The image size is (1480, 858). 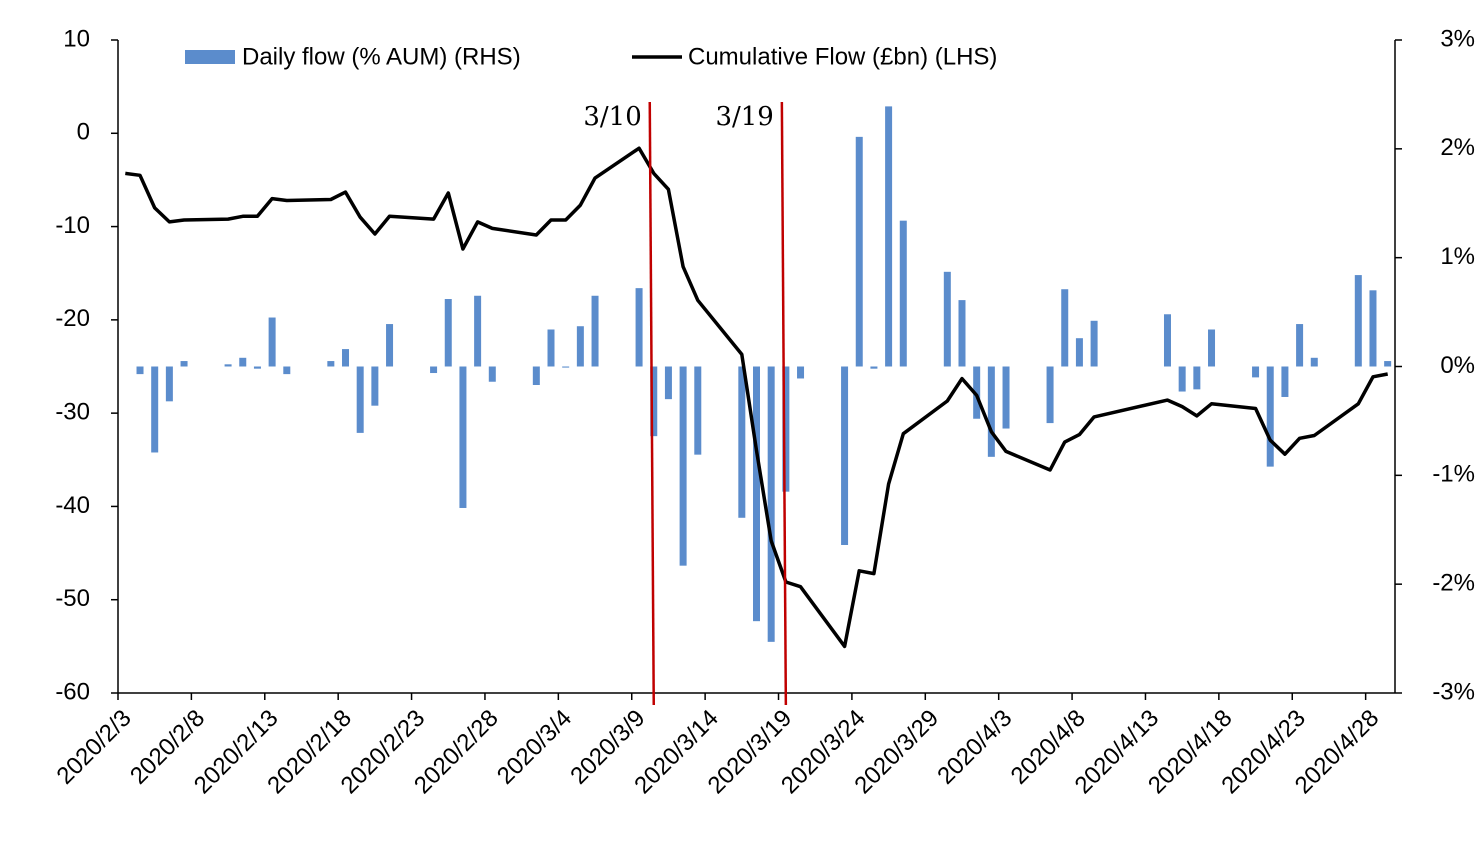 What do you see at coordinates (72, 318) in the screenshot?
I see `y-tick-label: -20` at bounding box center [72, 318].